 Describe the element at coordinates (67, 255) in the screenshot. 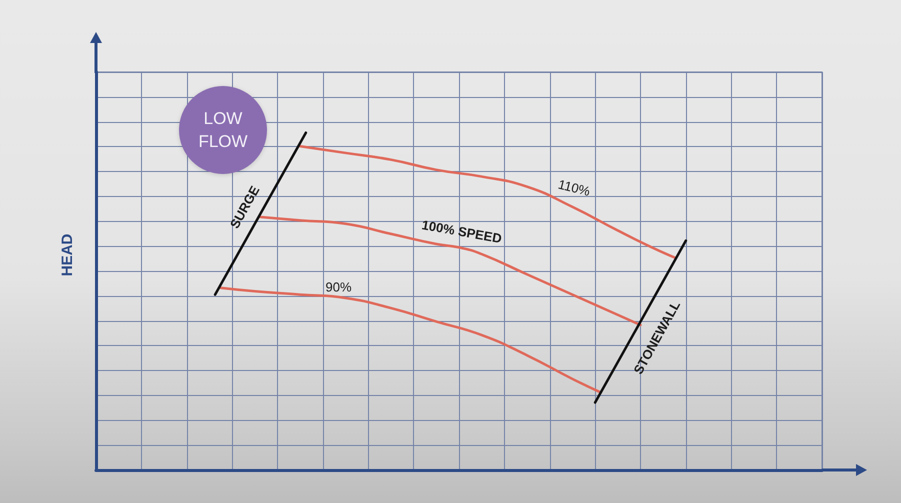

I see `y-axis-title: HEAD` at that location.